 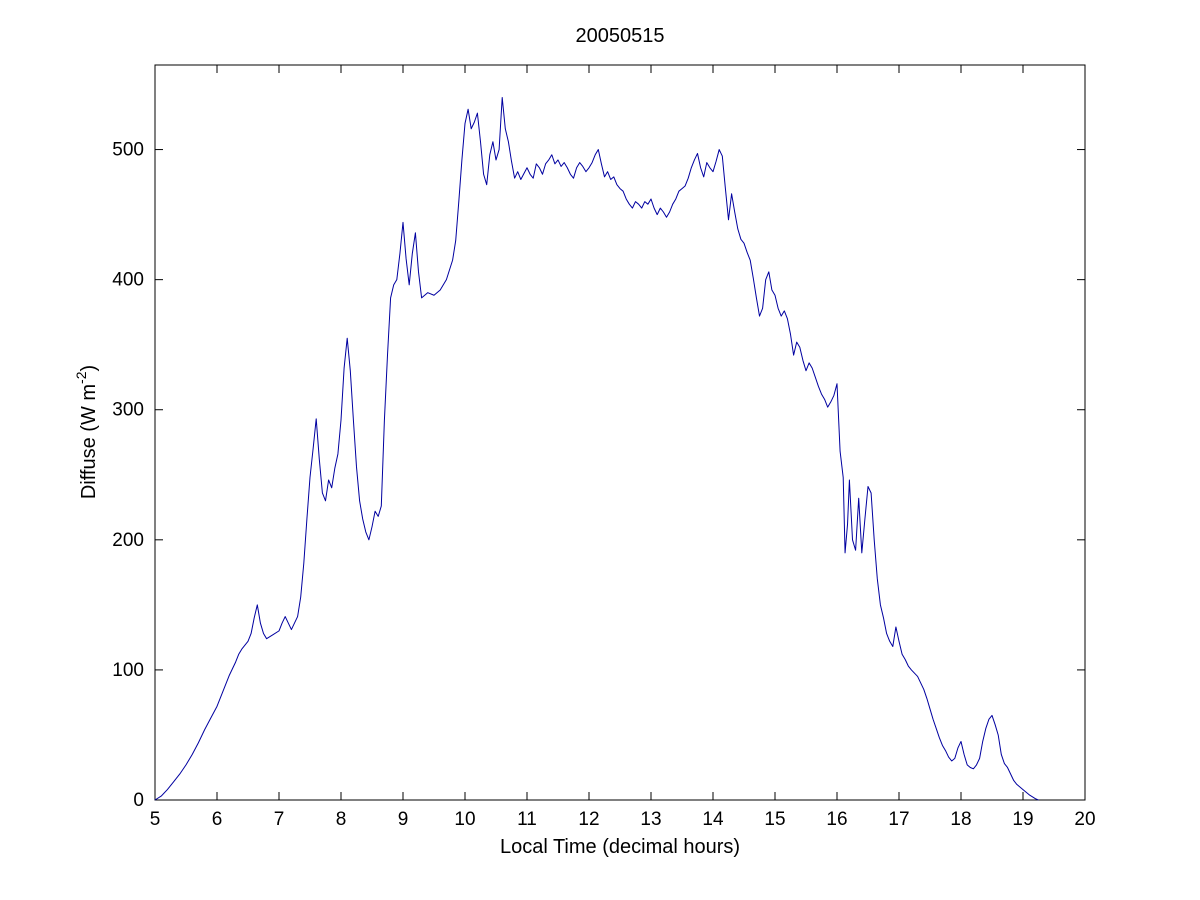 What do you see at coordinates (620, 36) in the screenshot?
I see `chart-title: 20050515` at bounding box center [620, 36].